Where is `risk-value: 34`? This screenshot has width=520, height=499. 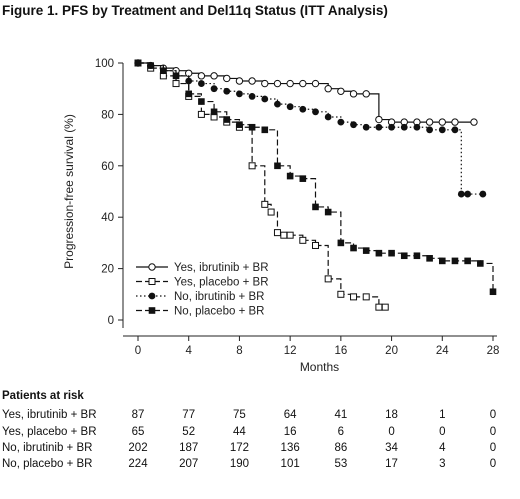
risk-value: 34 is located at coordinates (391, 448).